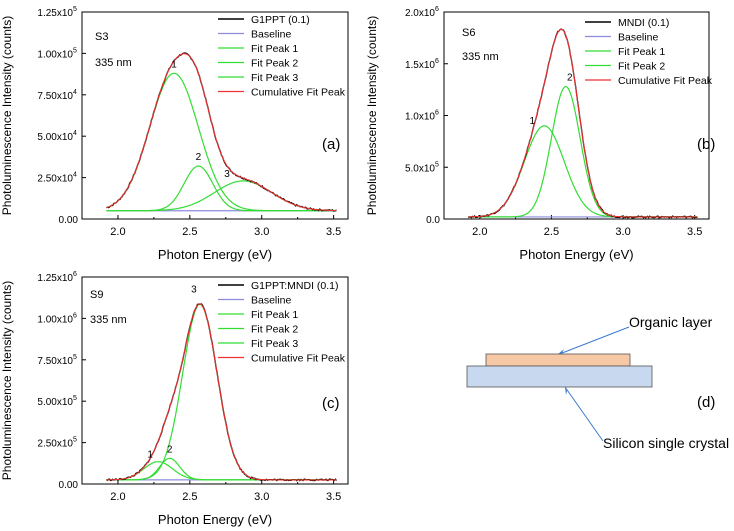 This screenshot has height=531, width=734. Describe the element at coordinates (666, 443) in the screenshot. I see `substrate-label: Silicon single crystal` at that location.